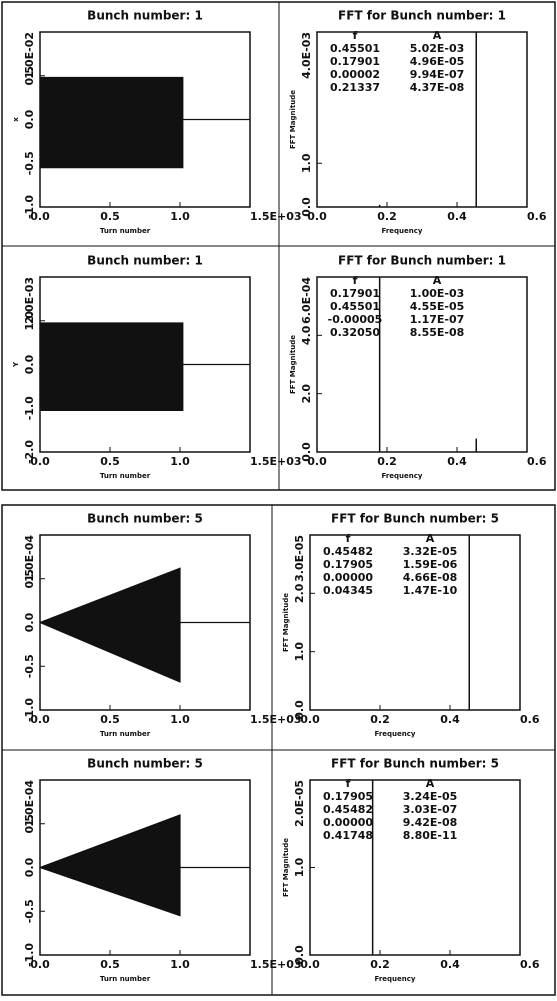  I want to click on table-cell: 9.42E-08, so click(430, 822).